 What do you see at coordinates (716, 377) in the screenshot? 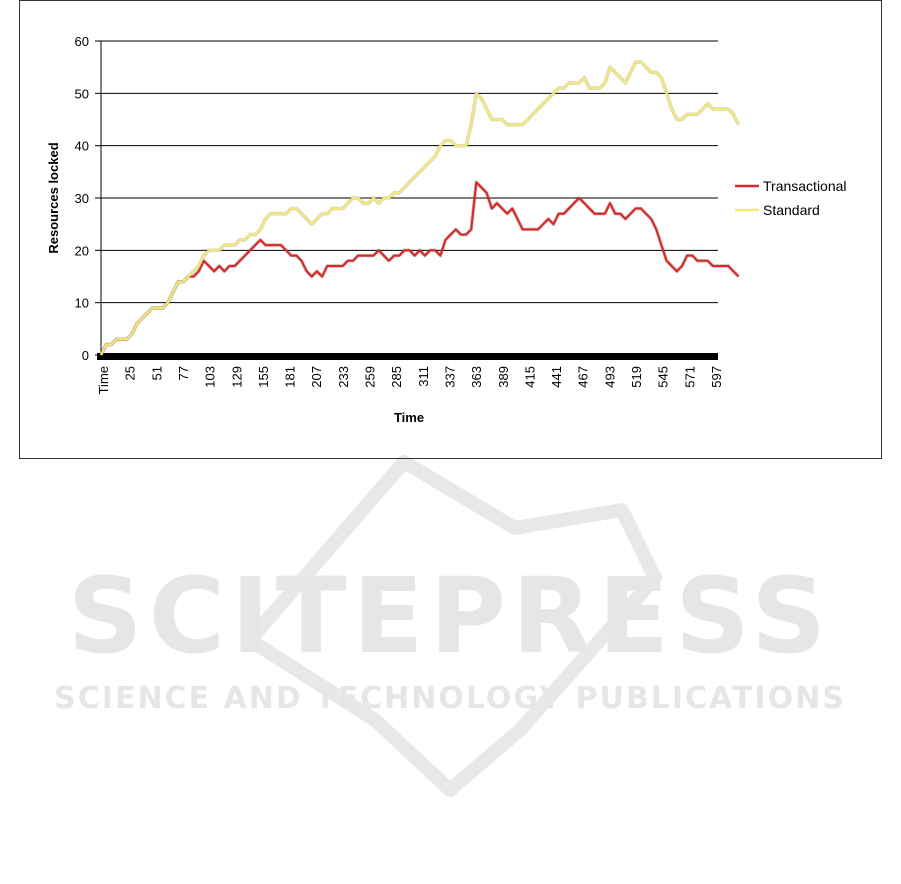
I see `x-tick-label: 597` at bounding box center [716, 377].